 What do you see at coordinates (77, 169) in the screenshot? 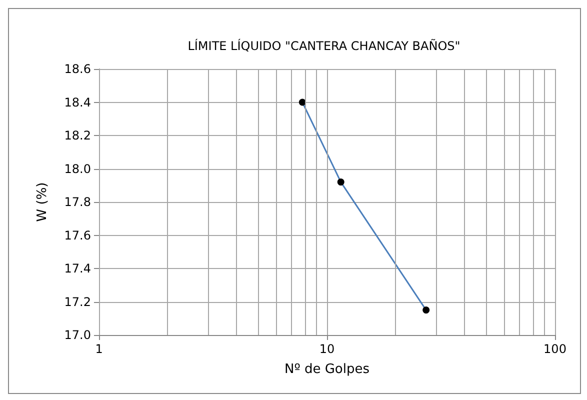
I see `y-tick-label: 18.0` at bounding box center [77, 169].